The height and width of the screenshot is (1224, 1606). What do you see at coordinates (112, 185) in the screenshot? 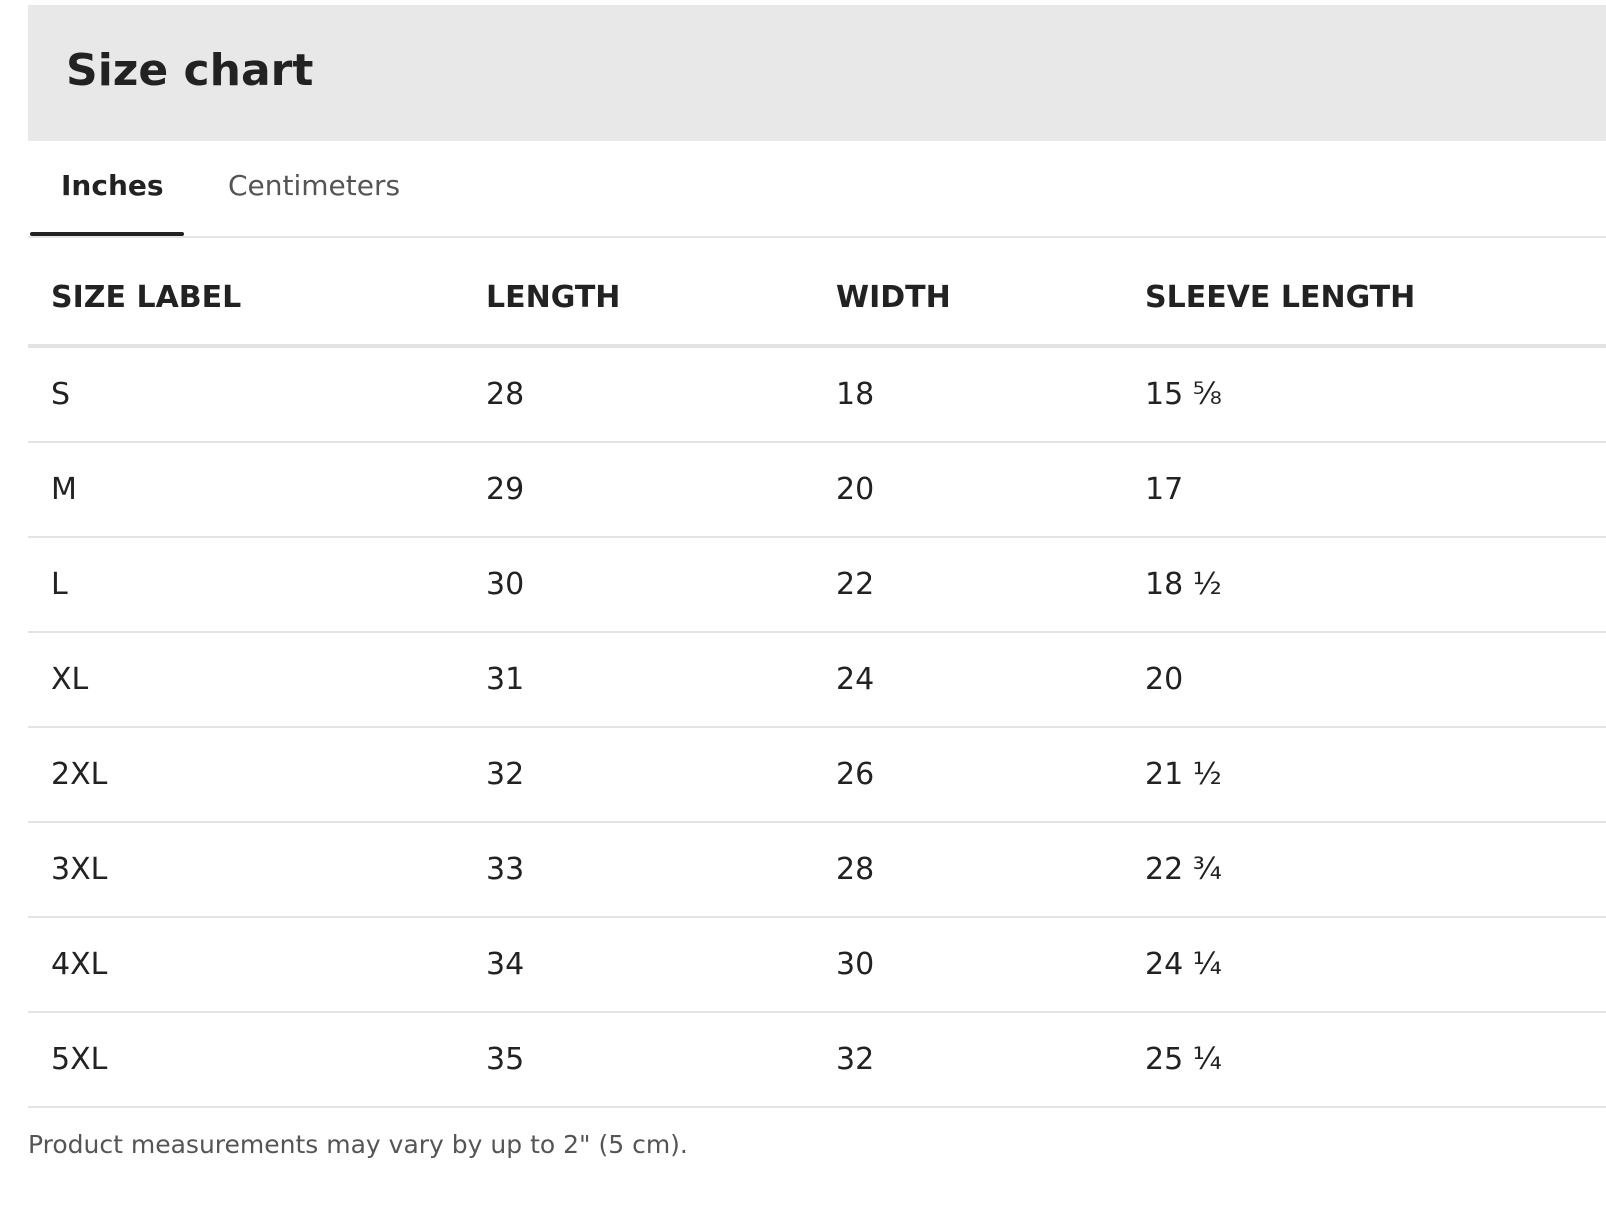
I see `tab: Inches` at bounding box center [112, 185].